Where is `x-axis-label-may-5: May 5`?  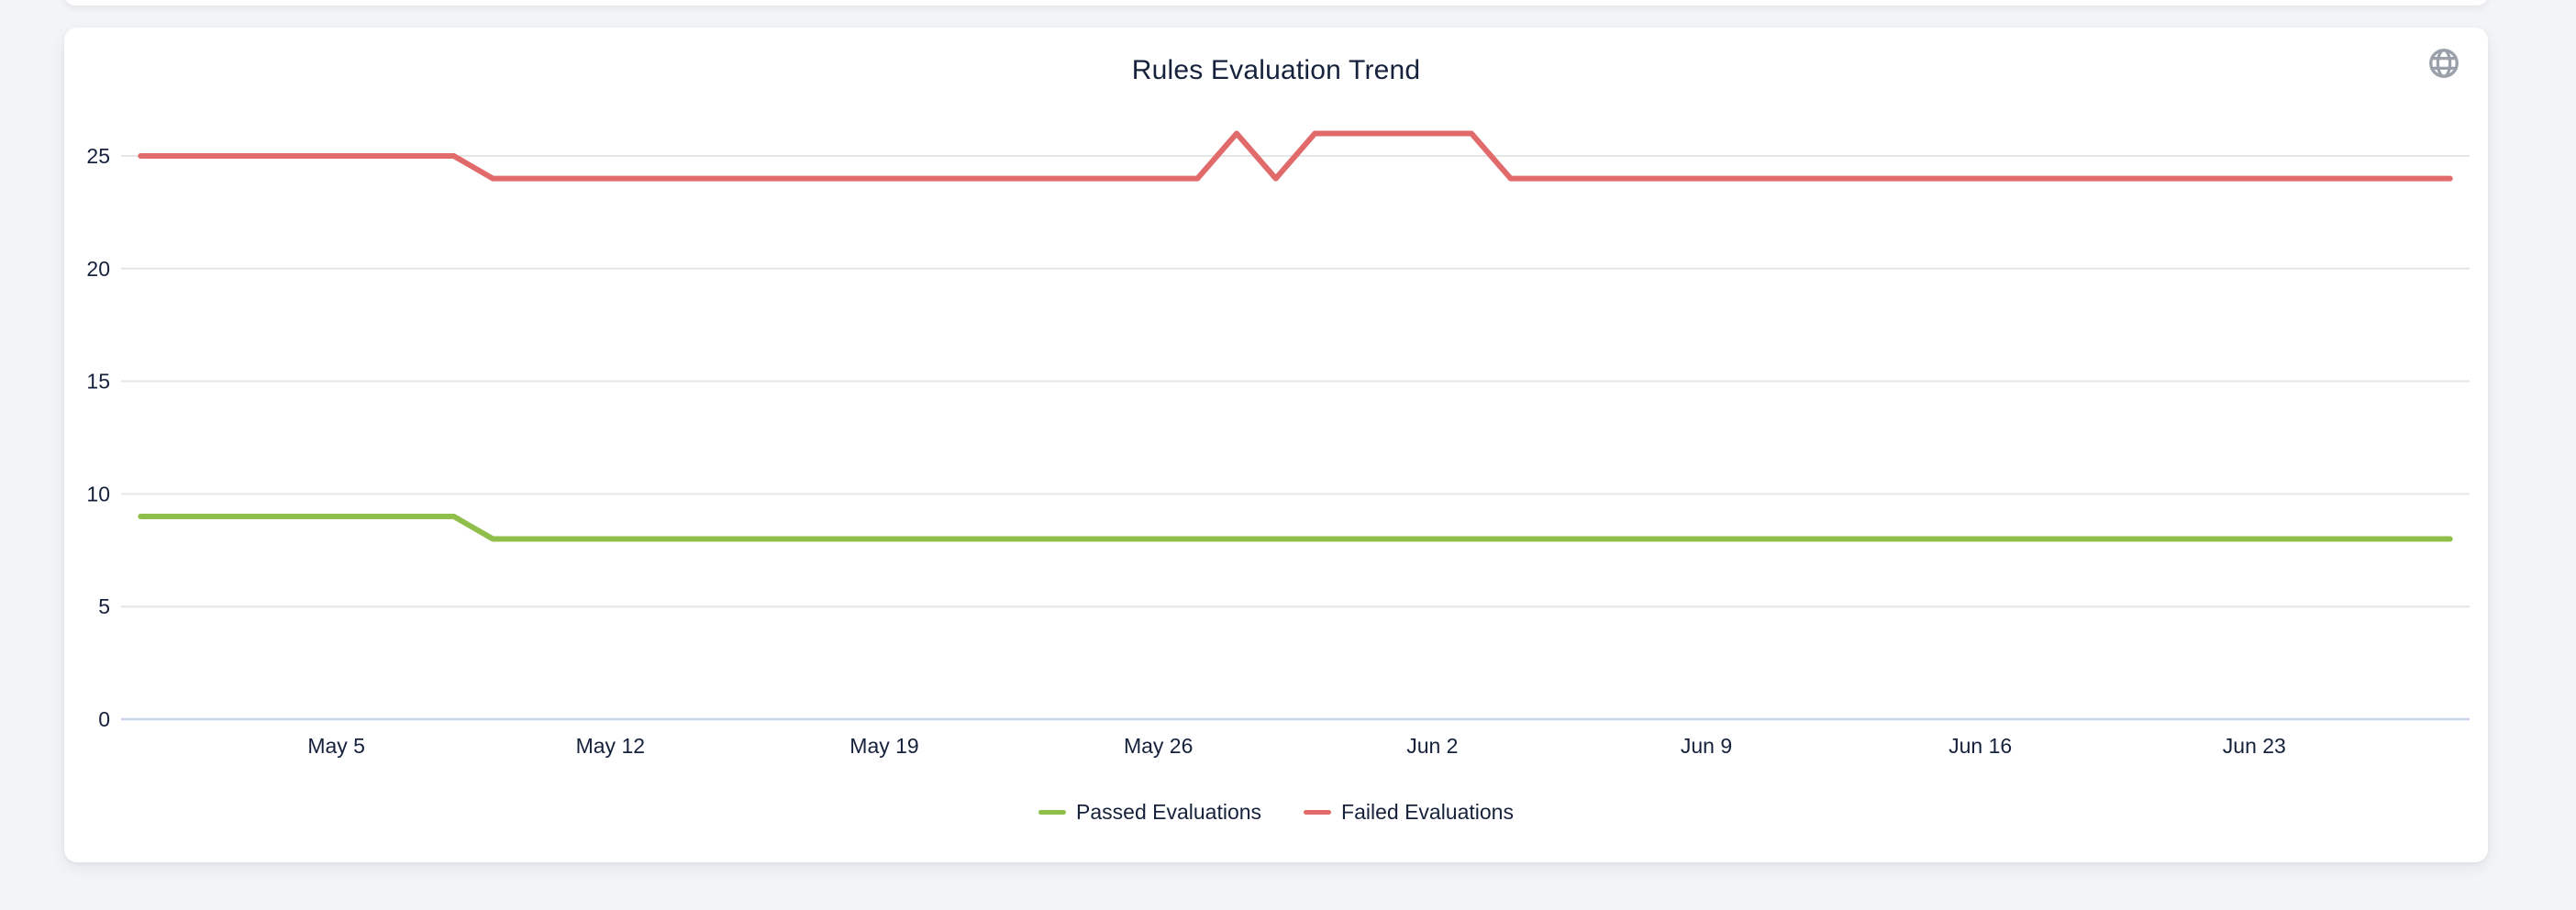
x-axis-label-may-5: May 5 is located at coordinates (336, 746).